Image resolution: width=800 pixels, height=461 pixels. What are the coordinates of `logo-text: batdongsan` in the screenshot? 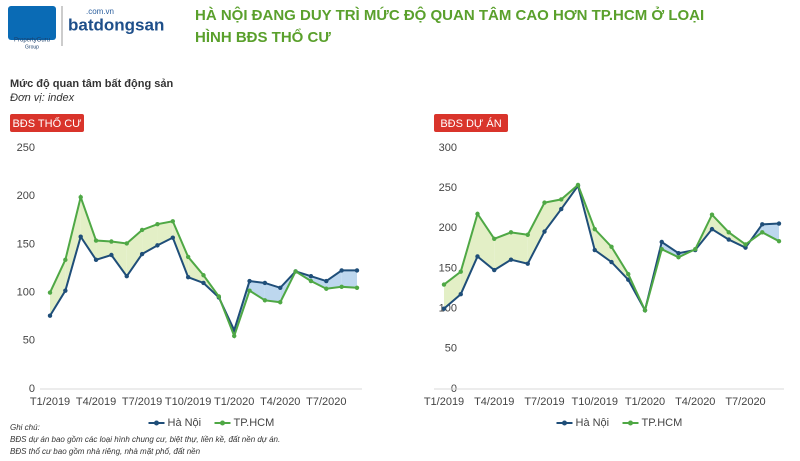 It's located at (116, 24).